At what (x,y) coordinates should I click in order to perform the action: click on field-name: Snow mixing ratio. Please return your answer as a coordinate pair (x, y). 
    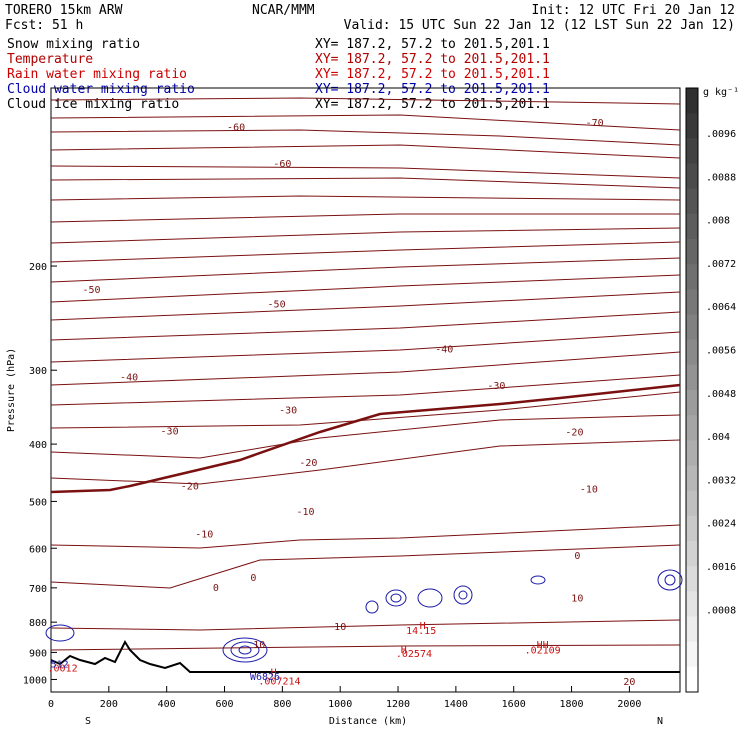
    Looking at the image, I should click on (73, 44).